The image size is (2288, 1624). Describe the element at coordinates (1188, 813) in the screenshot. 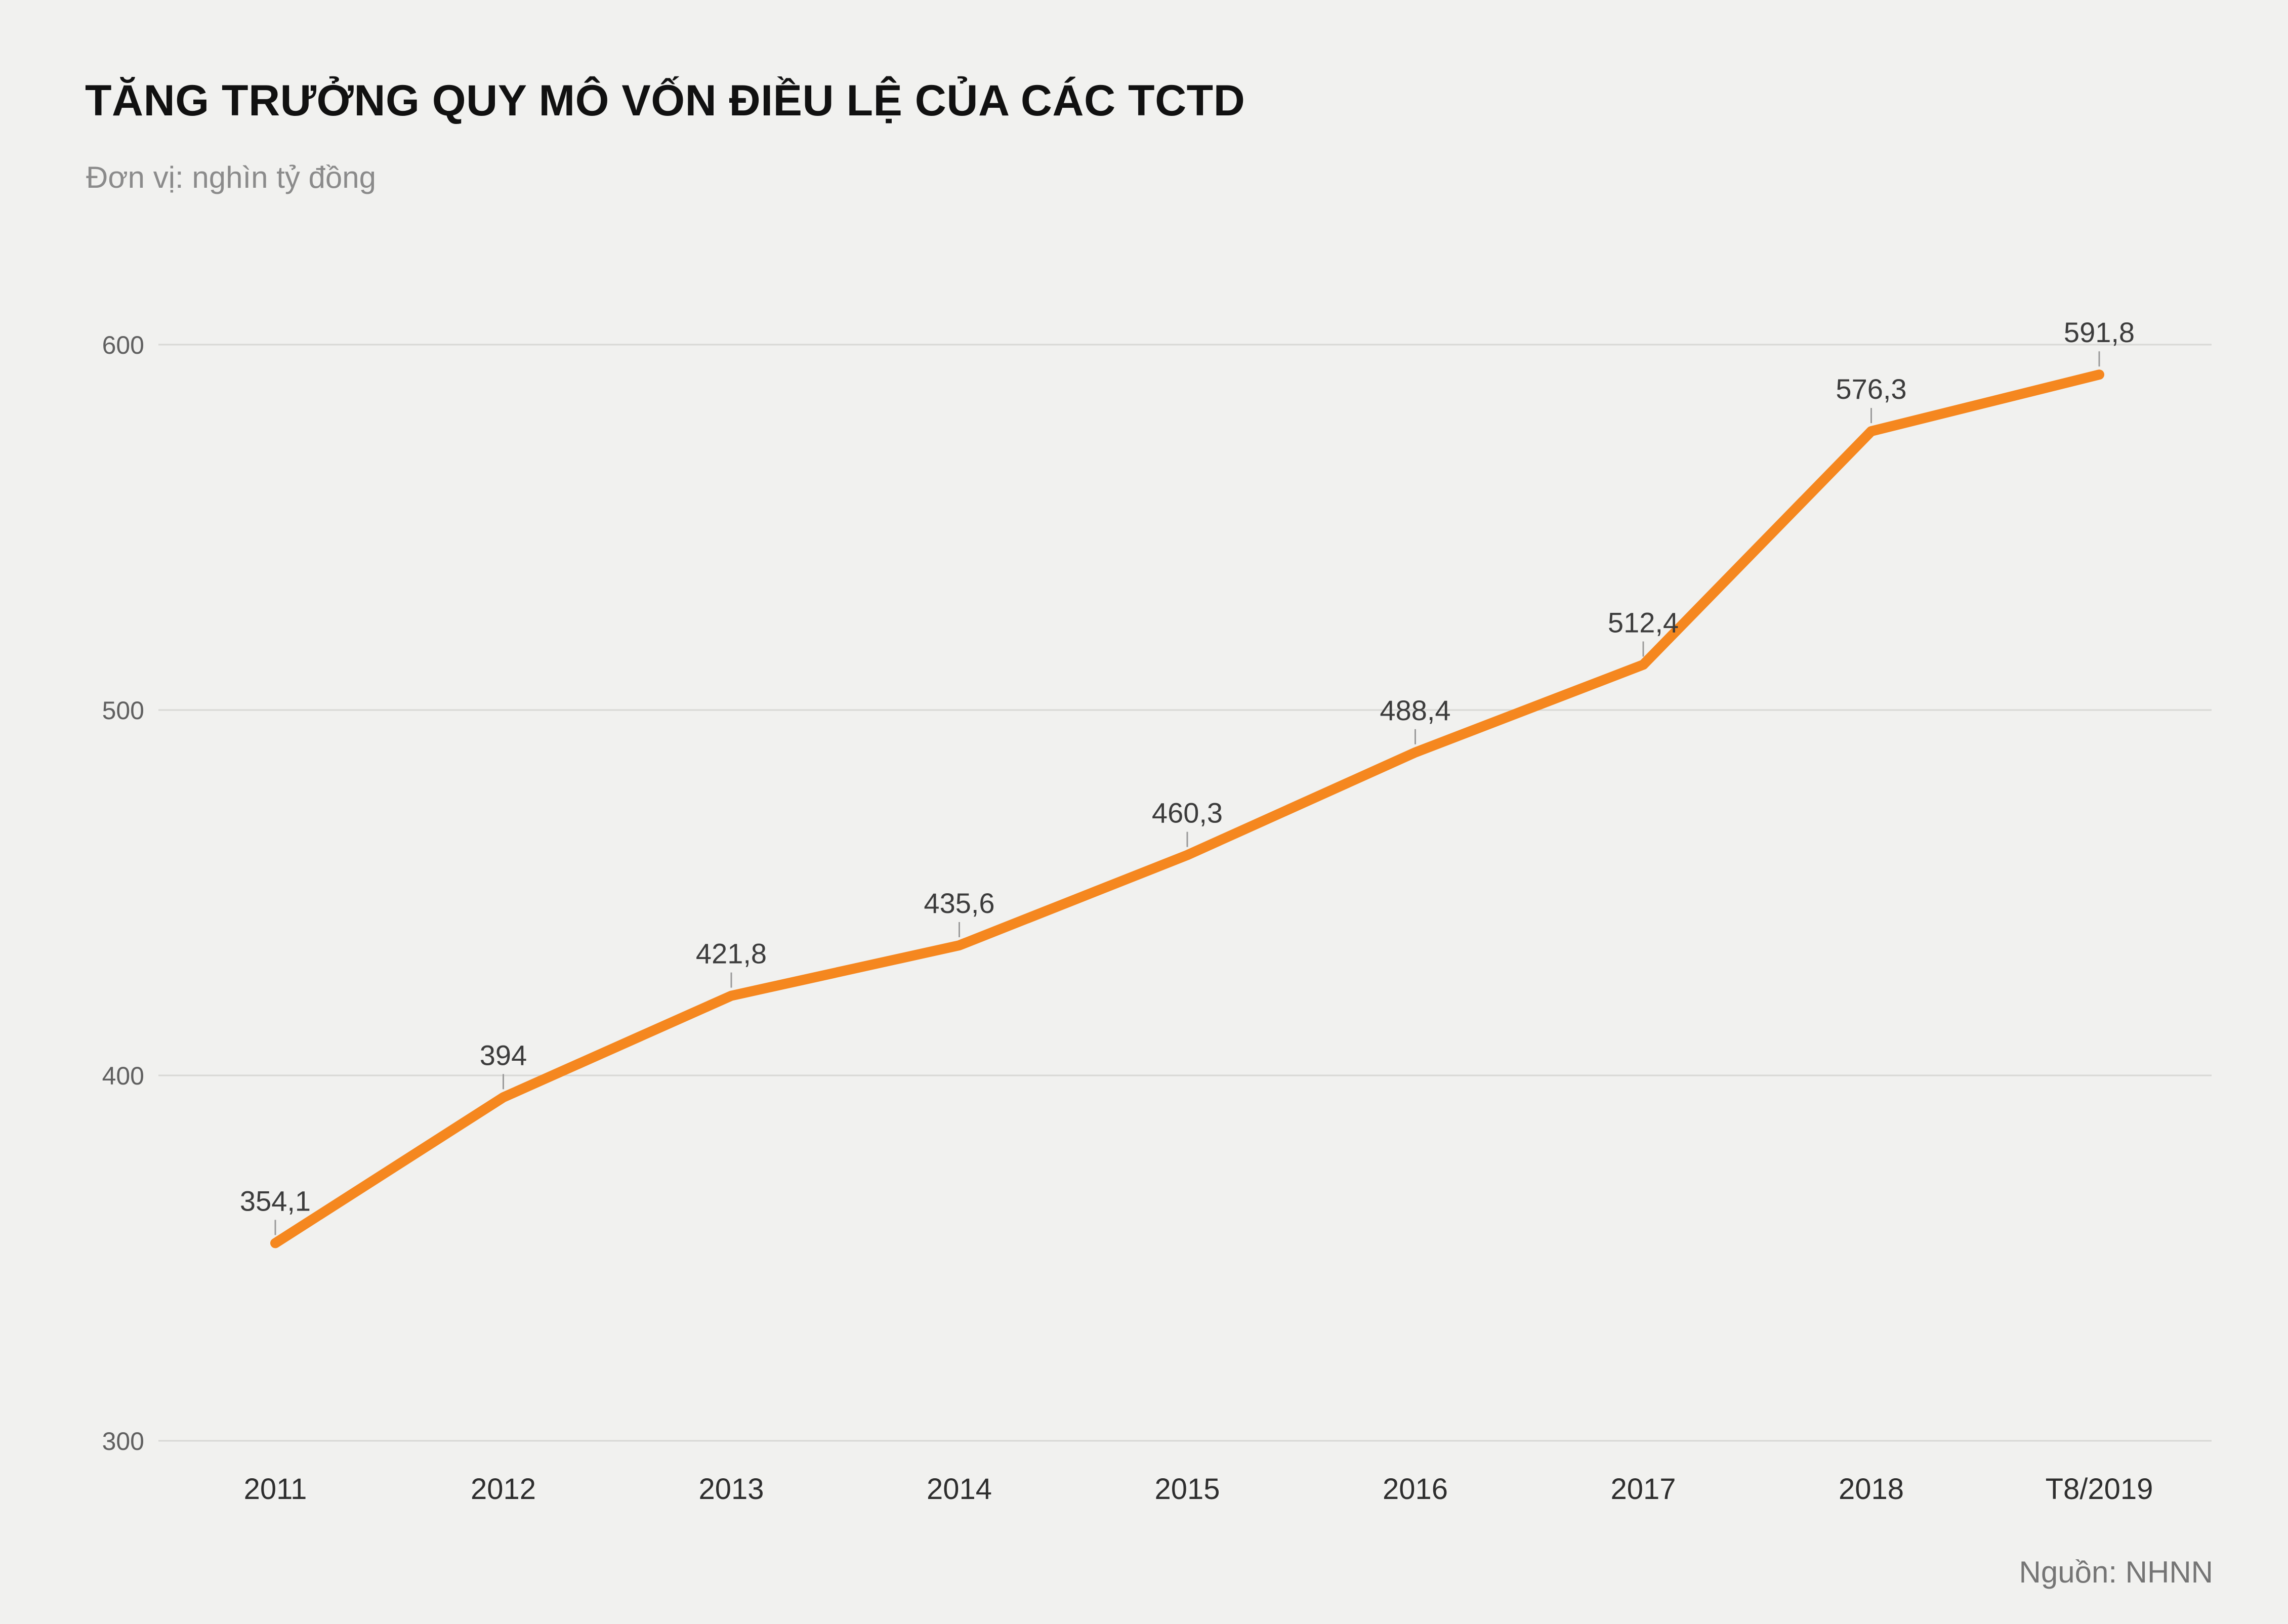

I see `data-label: 460,3` at that location.